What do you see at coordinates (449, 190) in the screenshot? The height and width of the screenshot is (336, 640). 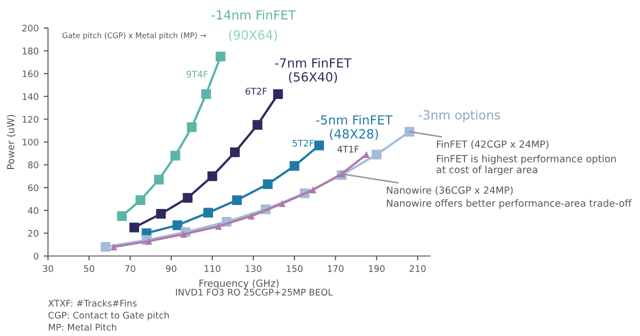 I see `annotation: Nanowire (36CGP x 24MP)` at bounding box center [449, 190].